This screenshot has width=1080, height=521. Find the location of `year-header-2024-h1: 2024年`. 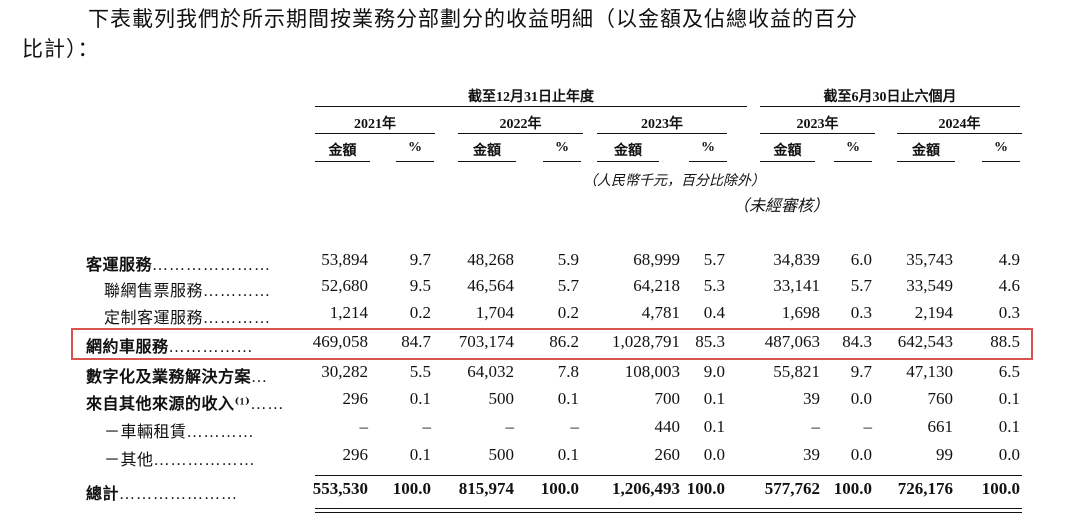

year-header-2024-h1: 2024年 is located at coordinates (959, 124).